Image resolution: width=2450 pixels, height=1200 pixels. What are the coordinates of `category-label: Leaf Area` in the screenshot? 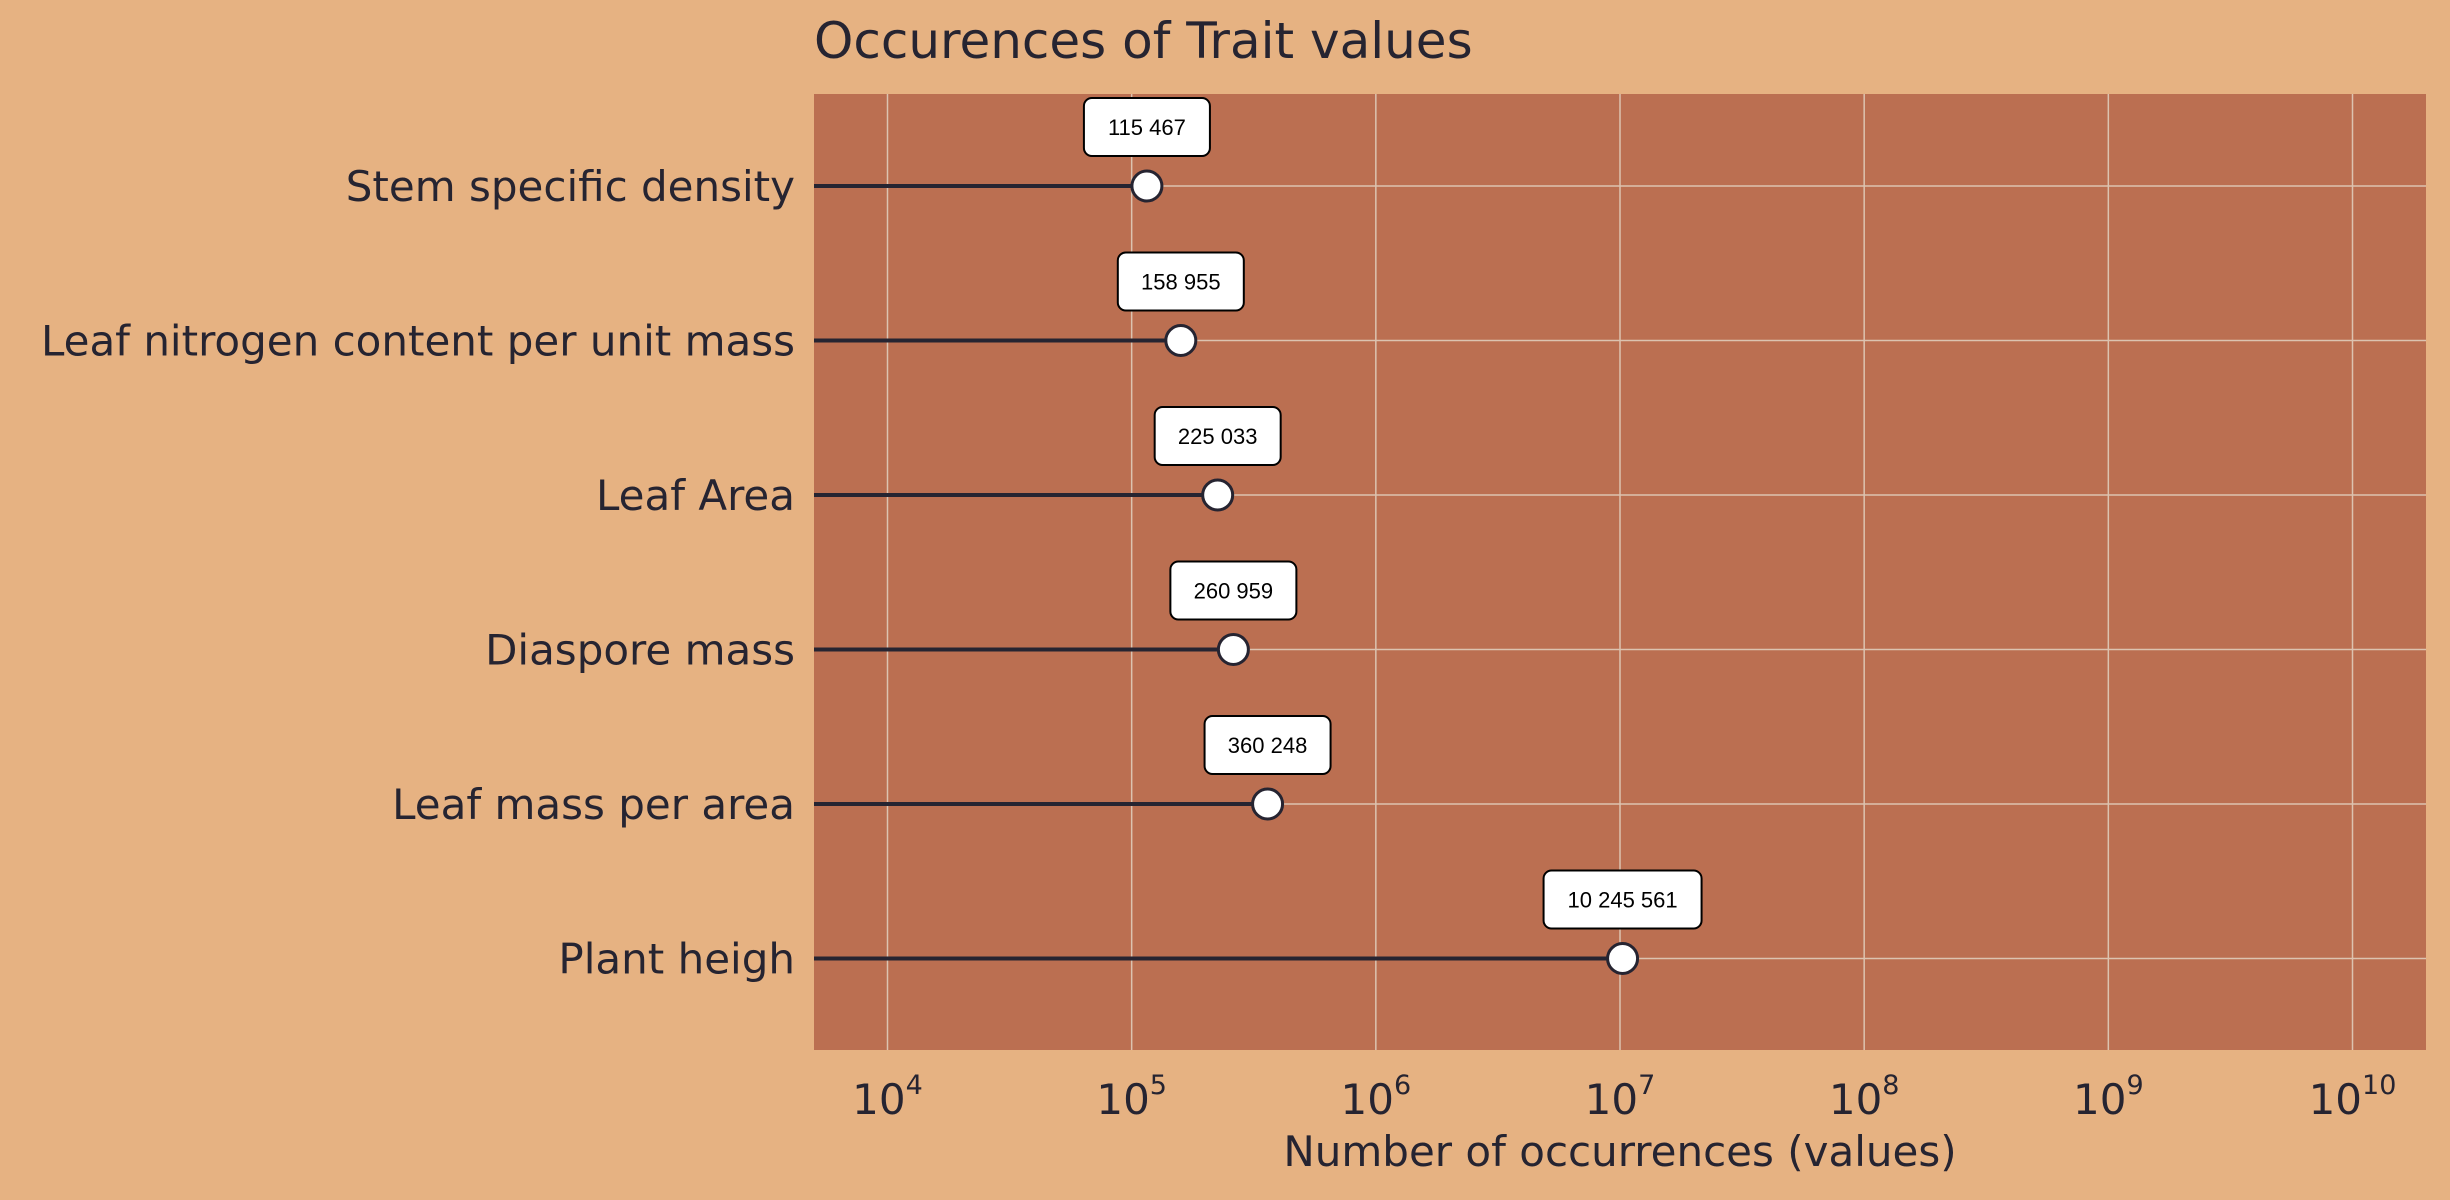 It's located at (695, 495).